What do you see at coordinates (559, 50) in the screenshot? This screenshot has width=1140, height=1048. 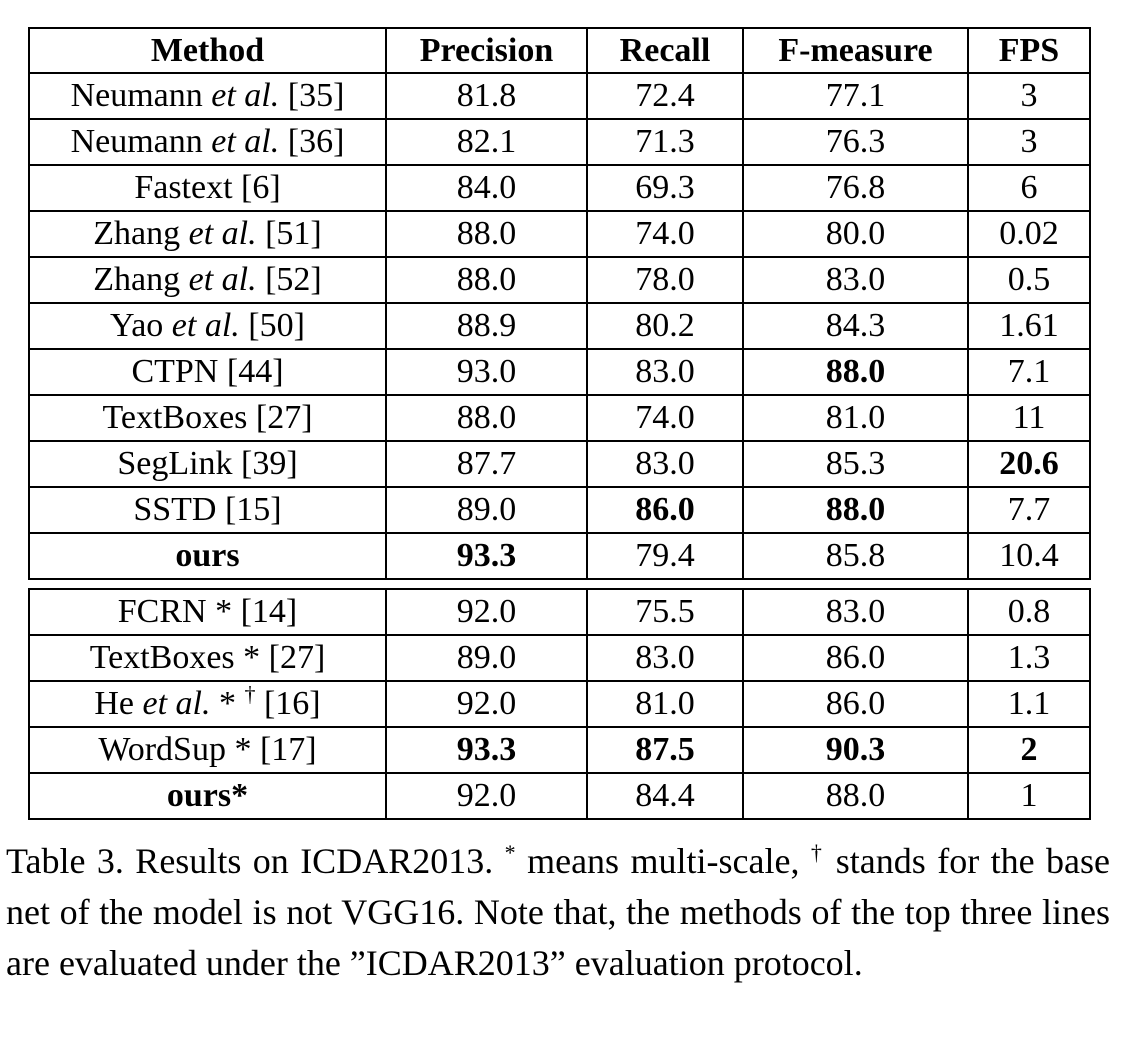 I see `header-row: Method Precision Recall F-measure FPS` at bounding box center [559, 50].